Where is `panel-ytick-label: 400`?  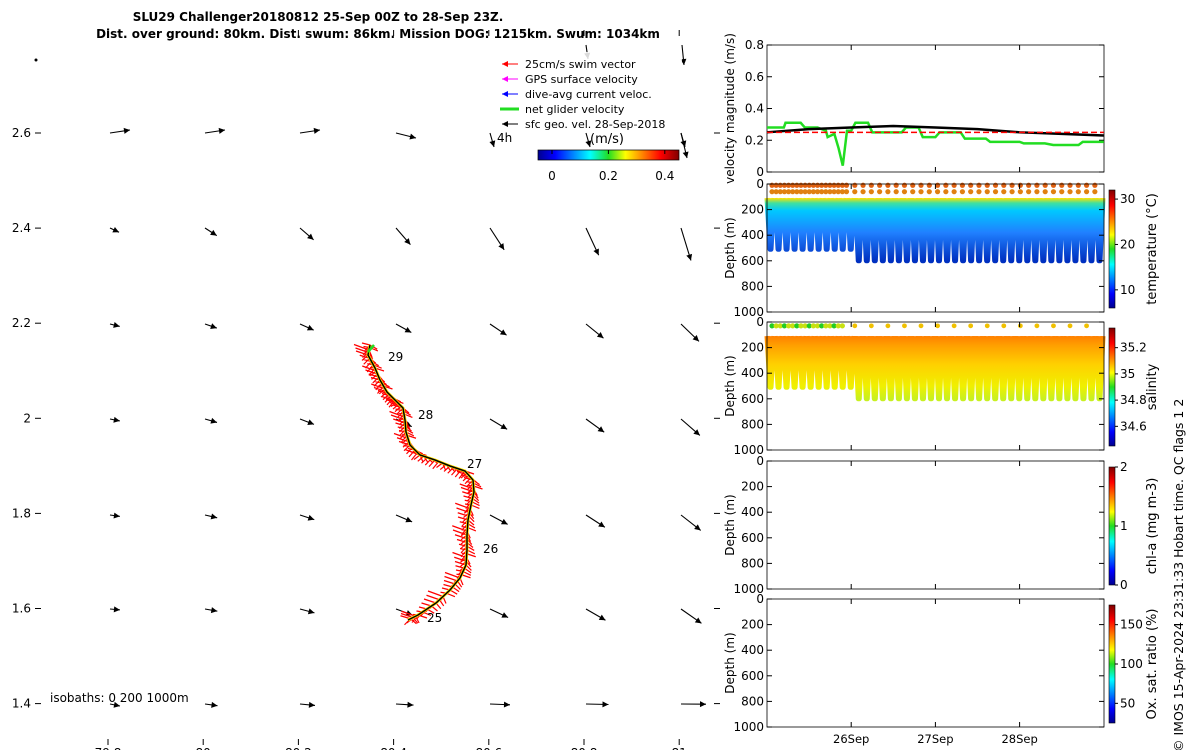
panel-ytick-label: 400 is located at coordinates (752, 373).